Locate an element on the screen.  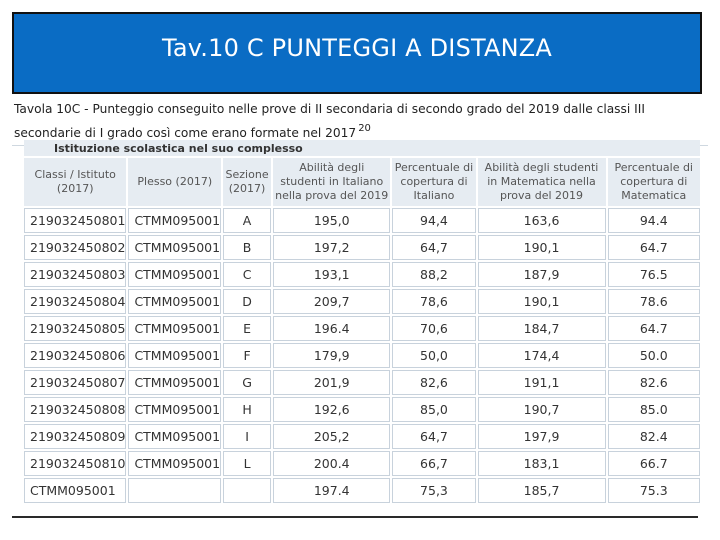
cell-copertura-matematica: 50.0 is located at coordinates (653, 355).